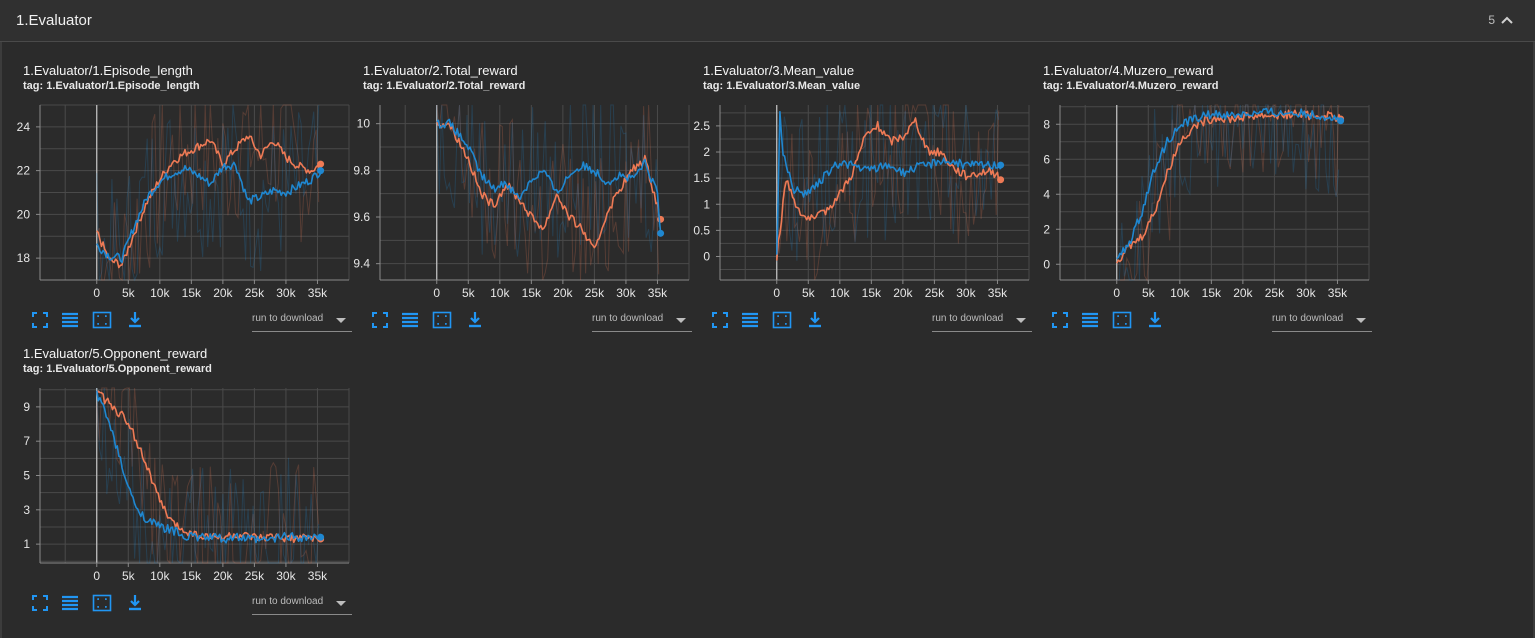 The height and width of the screenshot is (638, 1535). What do you see at coordinates (701, 126) in the screenshot?
I see `y-tick-label: 2.5` at bounding box center [701, 126].